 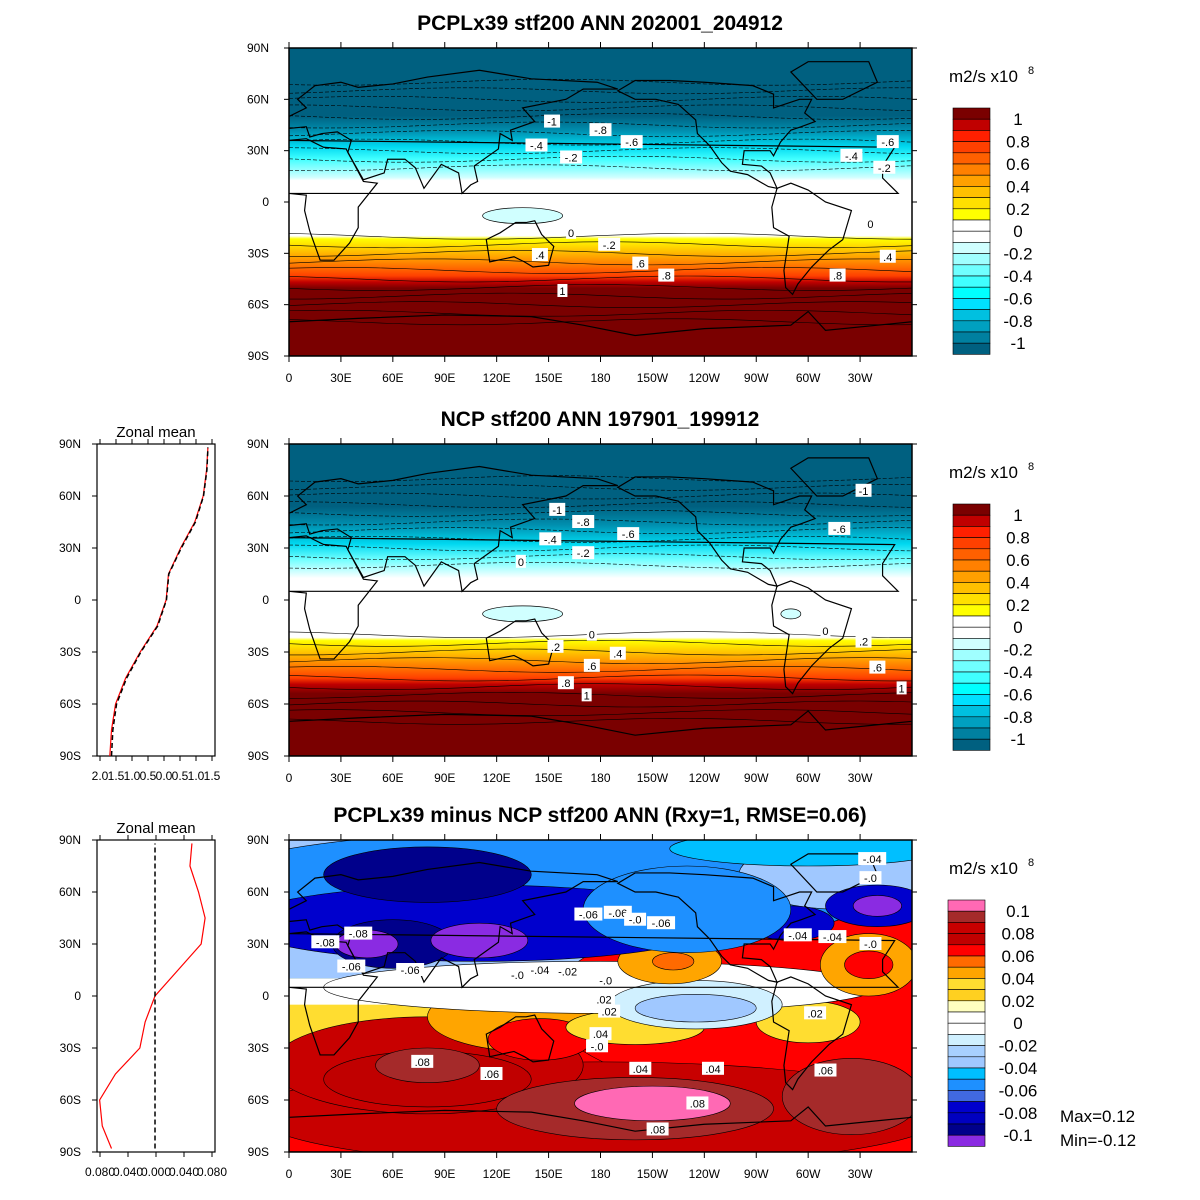 What do you see at coordinates (846, 1096) in the screenshot?
I see `contour-region` at bounding box center [846, 1096].